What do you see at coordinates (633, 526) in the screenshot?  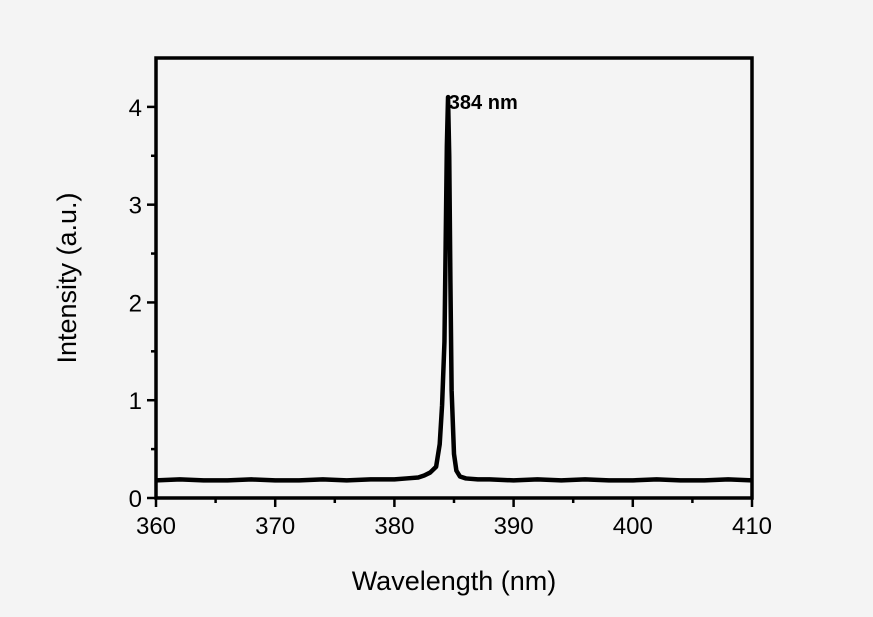 I see `x-tick-label: 400` at bounding box center [633, 526].